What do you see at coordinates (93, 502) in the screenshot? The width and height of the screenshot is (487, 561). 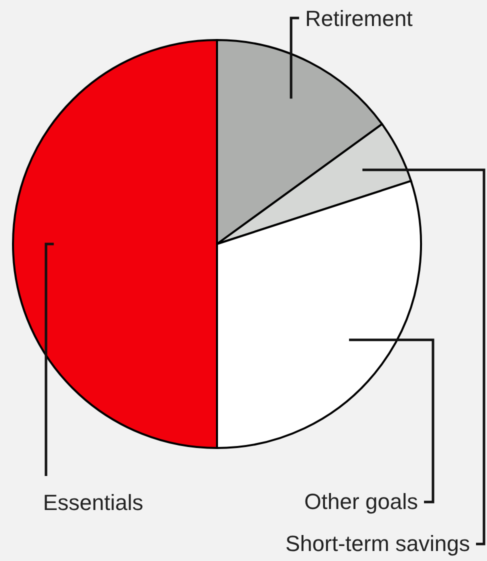 I see `slice-label: Essentials` at bounding box center [93, 502].